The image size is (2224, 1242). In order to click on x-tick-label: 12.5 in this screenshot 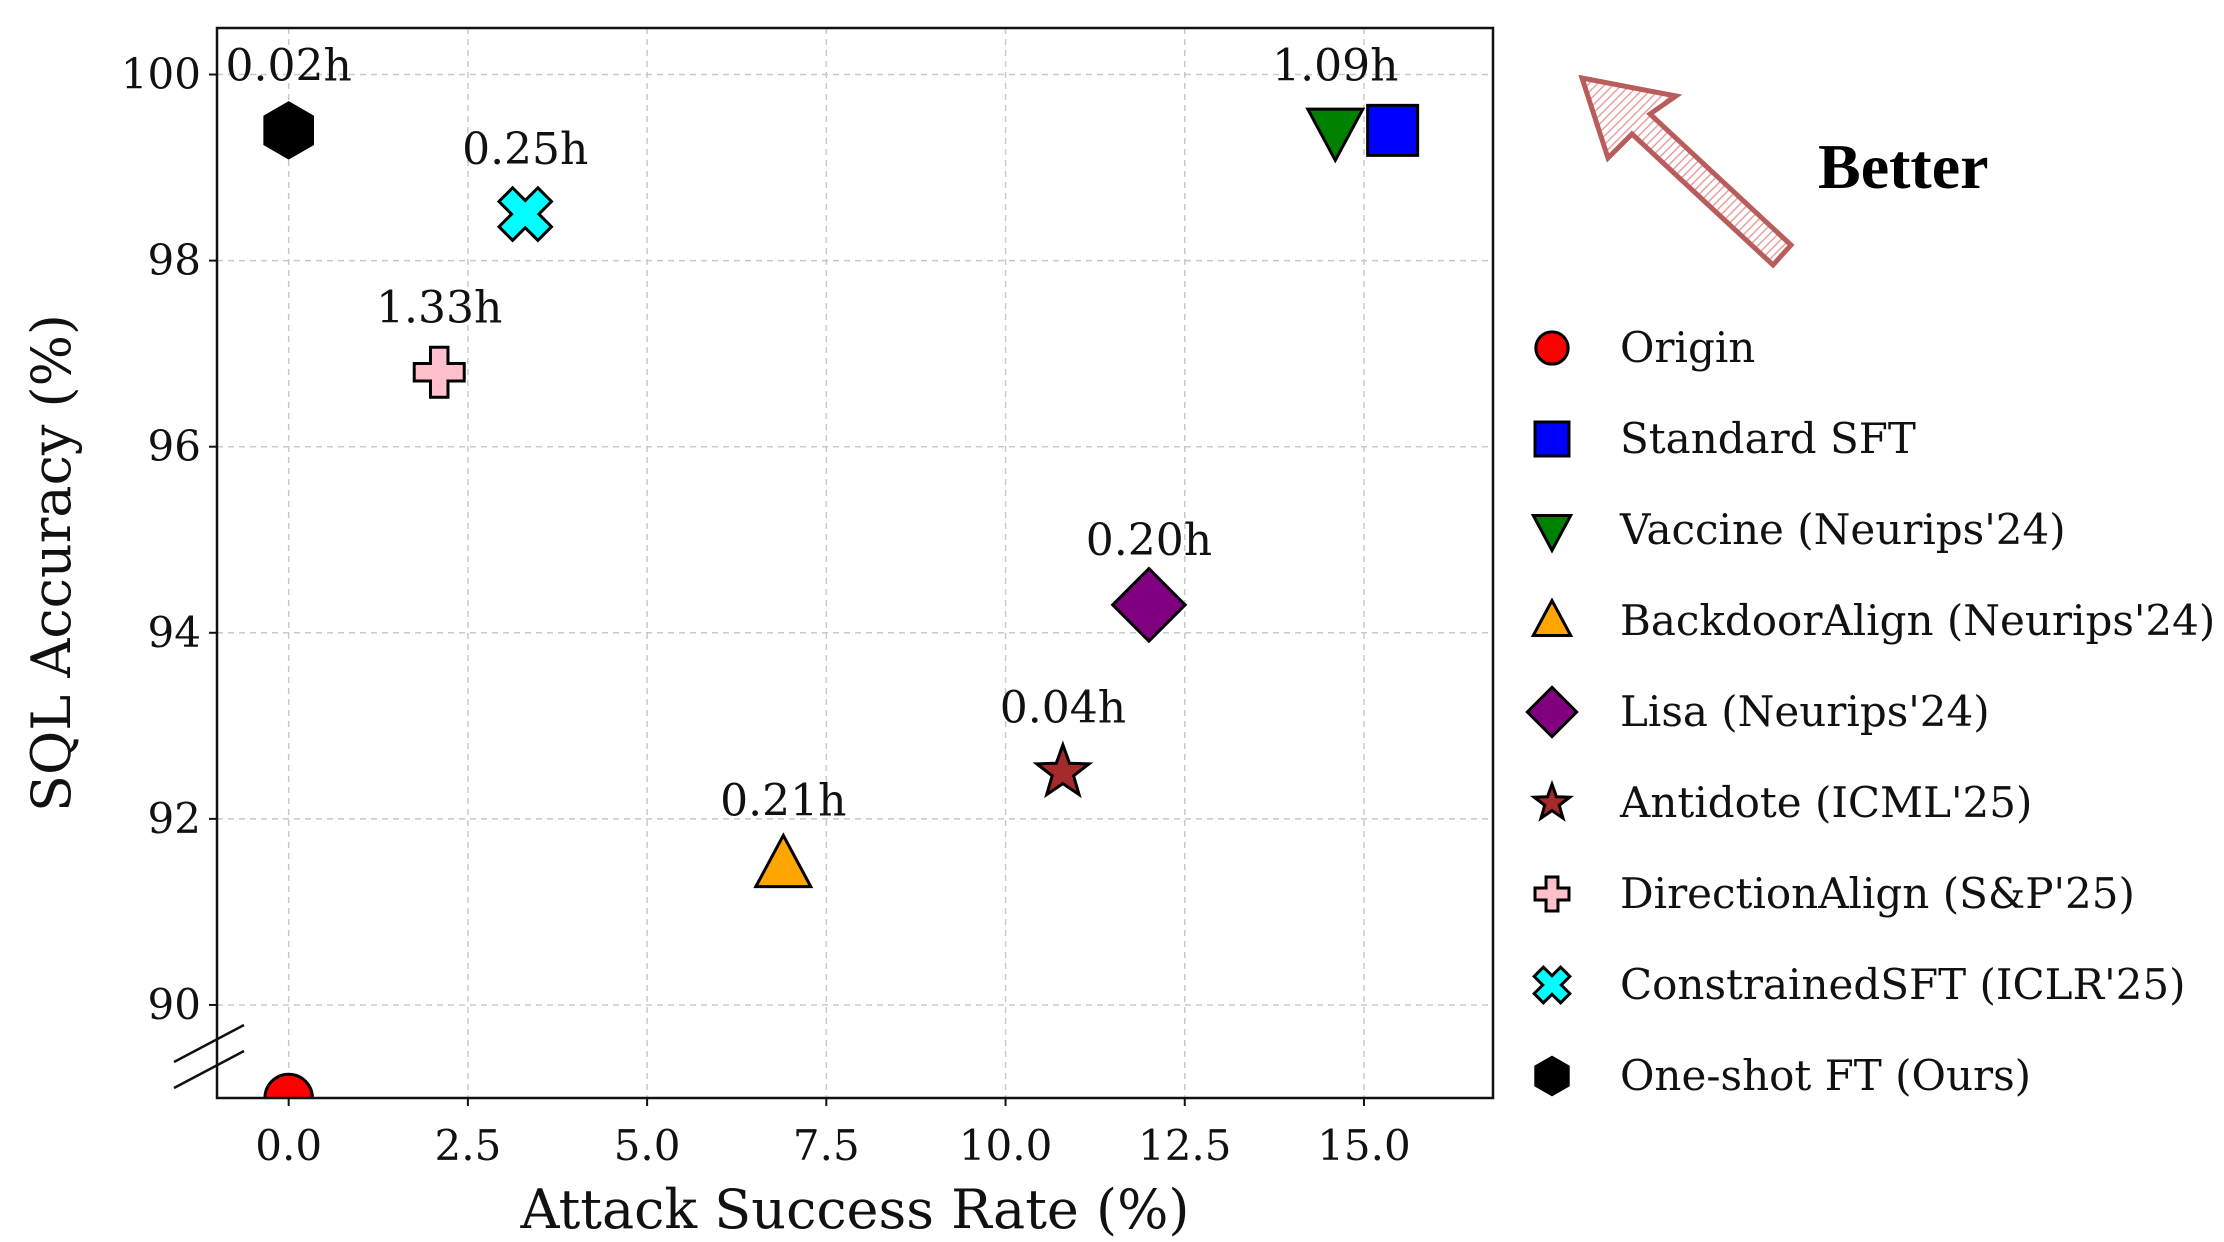, I will do `click(1185, 1145)`.